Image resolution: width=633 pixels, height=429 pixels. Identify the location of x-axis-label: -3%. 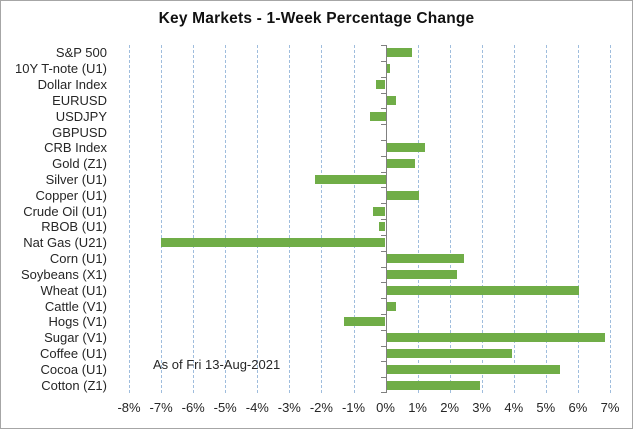
(289, 407).